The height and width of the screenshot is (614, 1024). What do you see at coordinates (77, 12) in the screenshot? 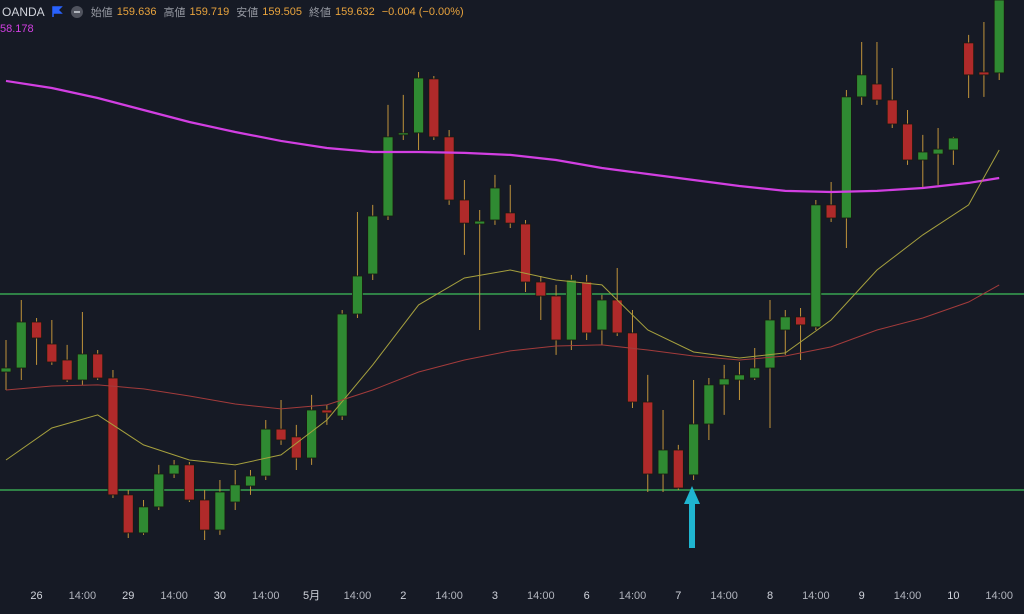
I see `collapse-icon` at bounding box center [77, 12].